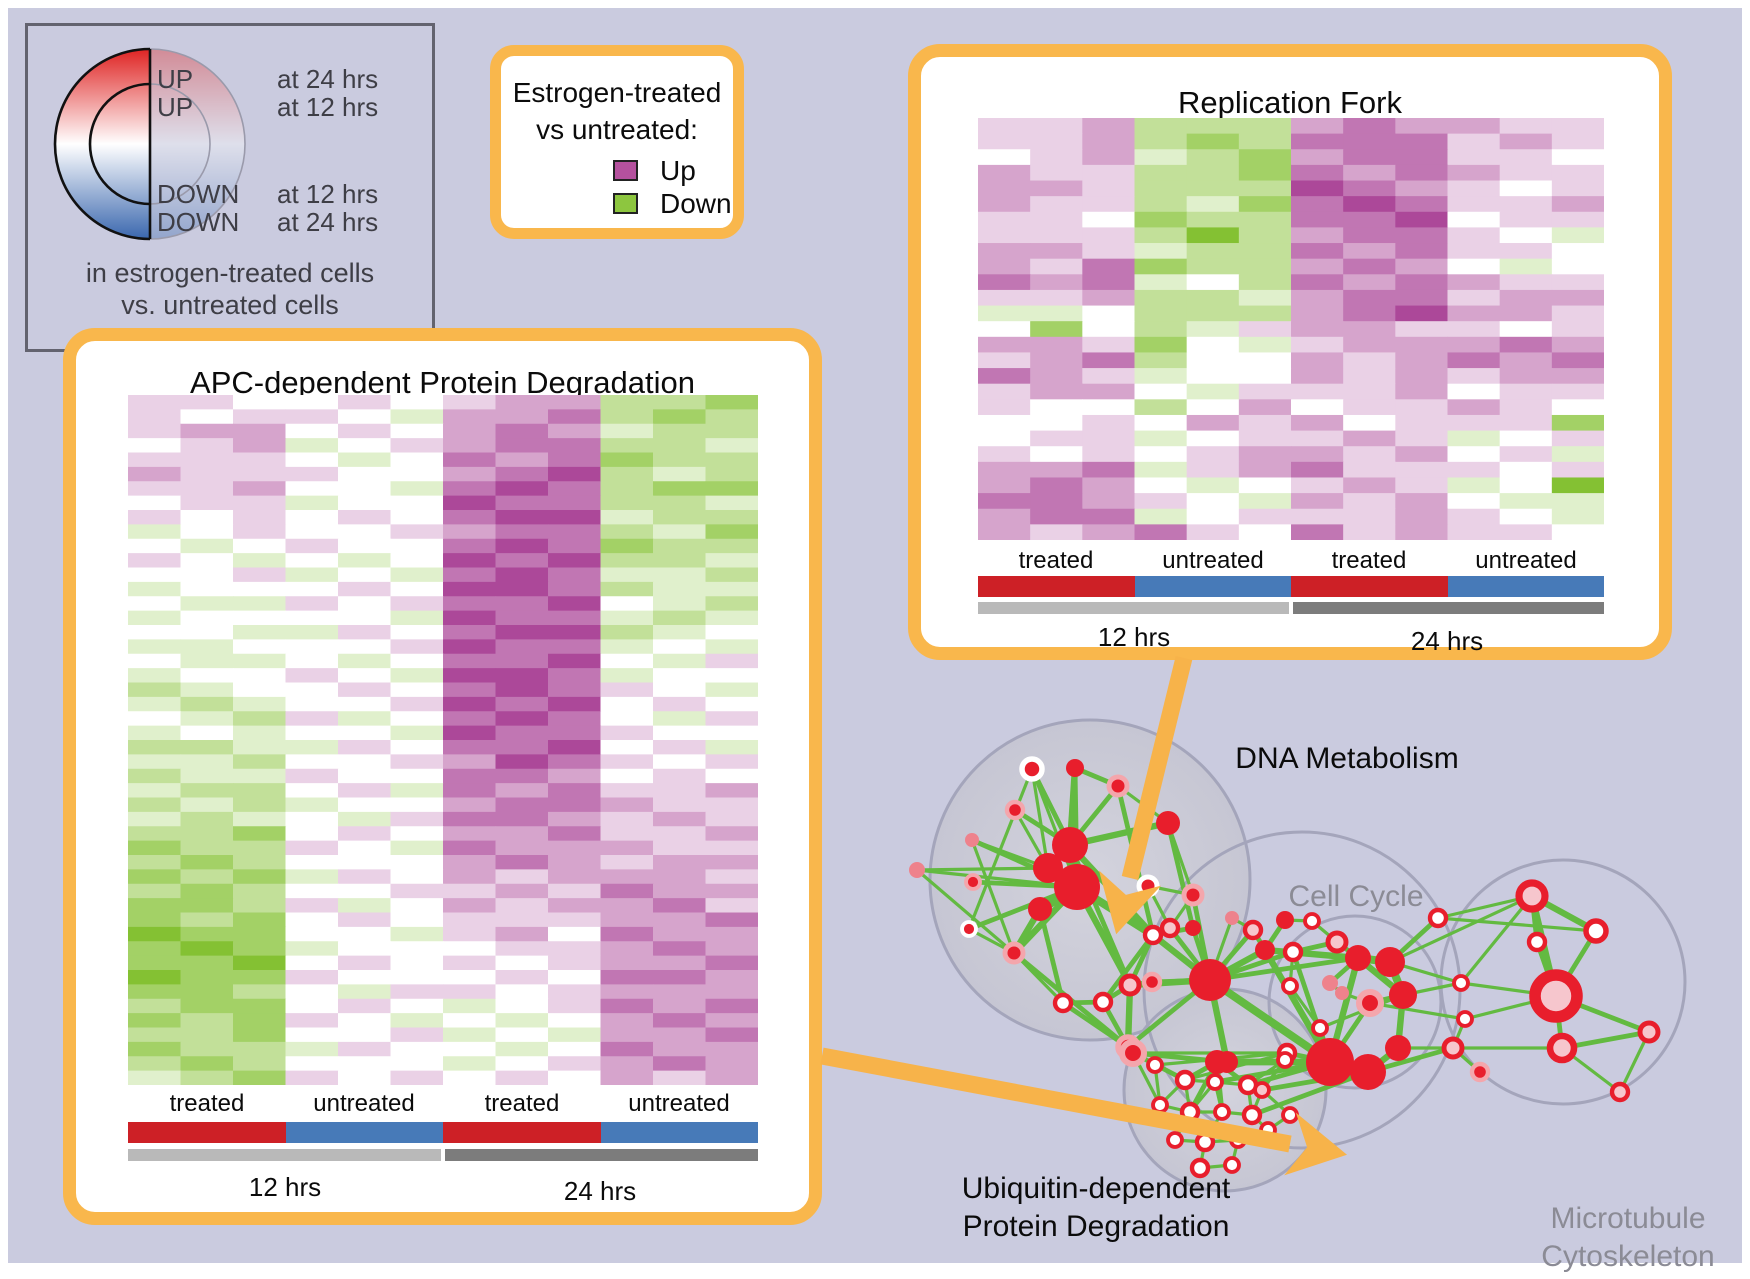  Describe the element at coordinates (1130, 902) in the screenshot. I see `orange-arrow-head` at that location.